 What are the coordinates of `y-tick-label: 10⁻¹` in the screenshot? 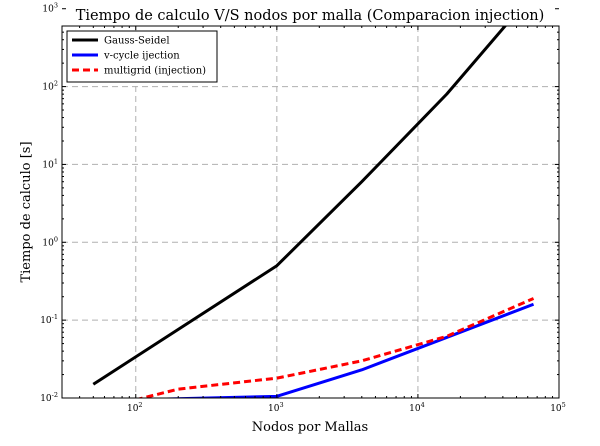 It's located at (49, 319).